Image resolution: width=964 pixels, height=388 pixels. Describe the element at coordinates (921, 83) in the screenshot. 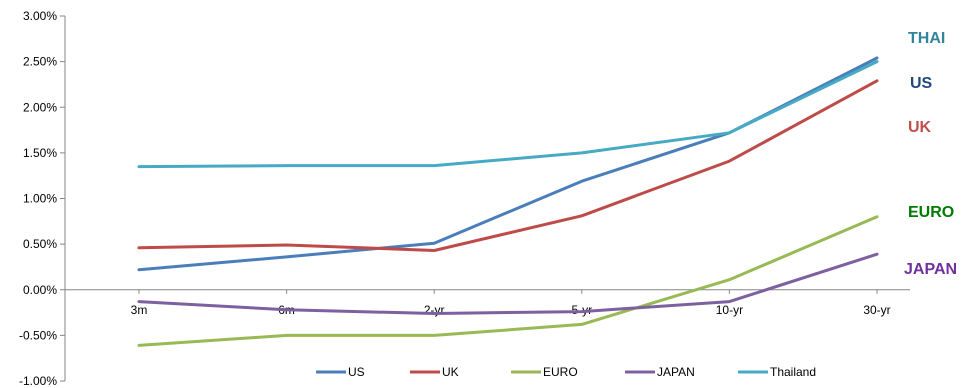

I see `end-label-us: US` at that location.